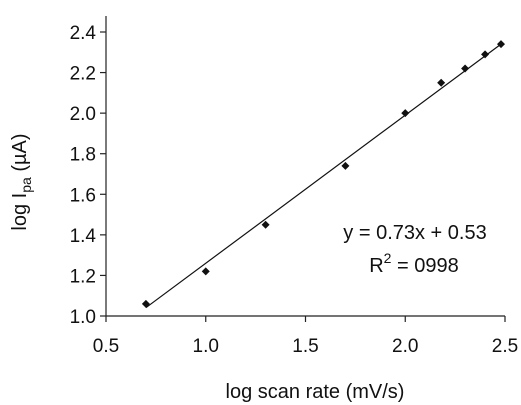  I want to click on r-squared-value: = 0998, so click(424, 266).